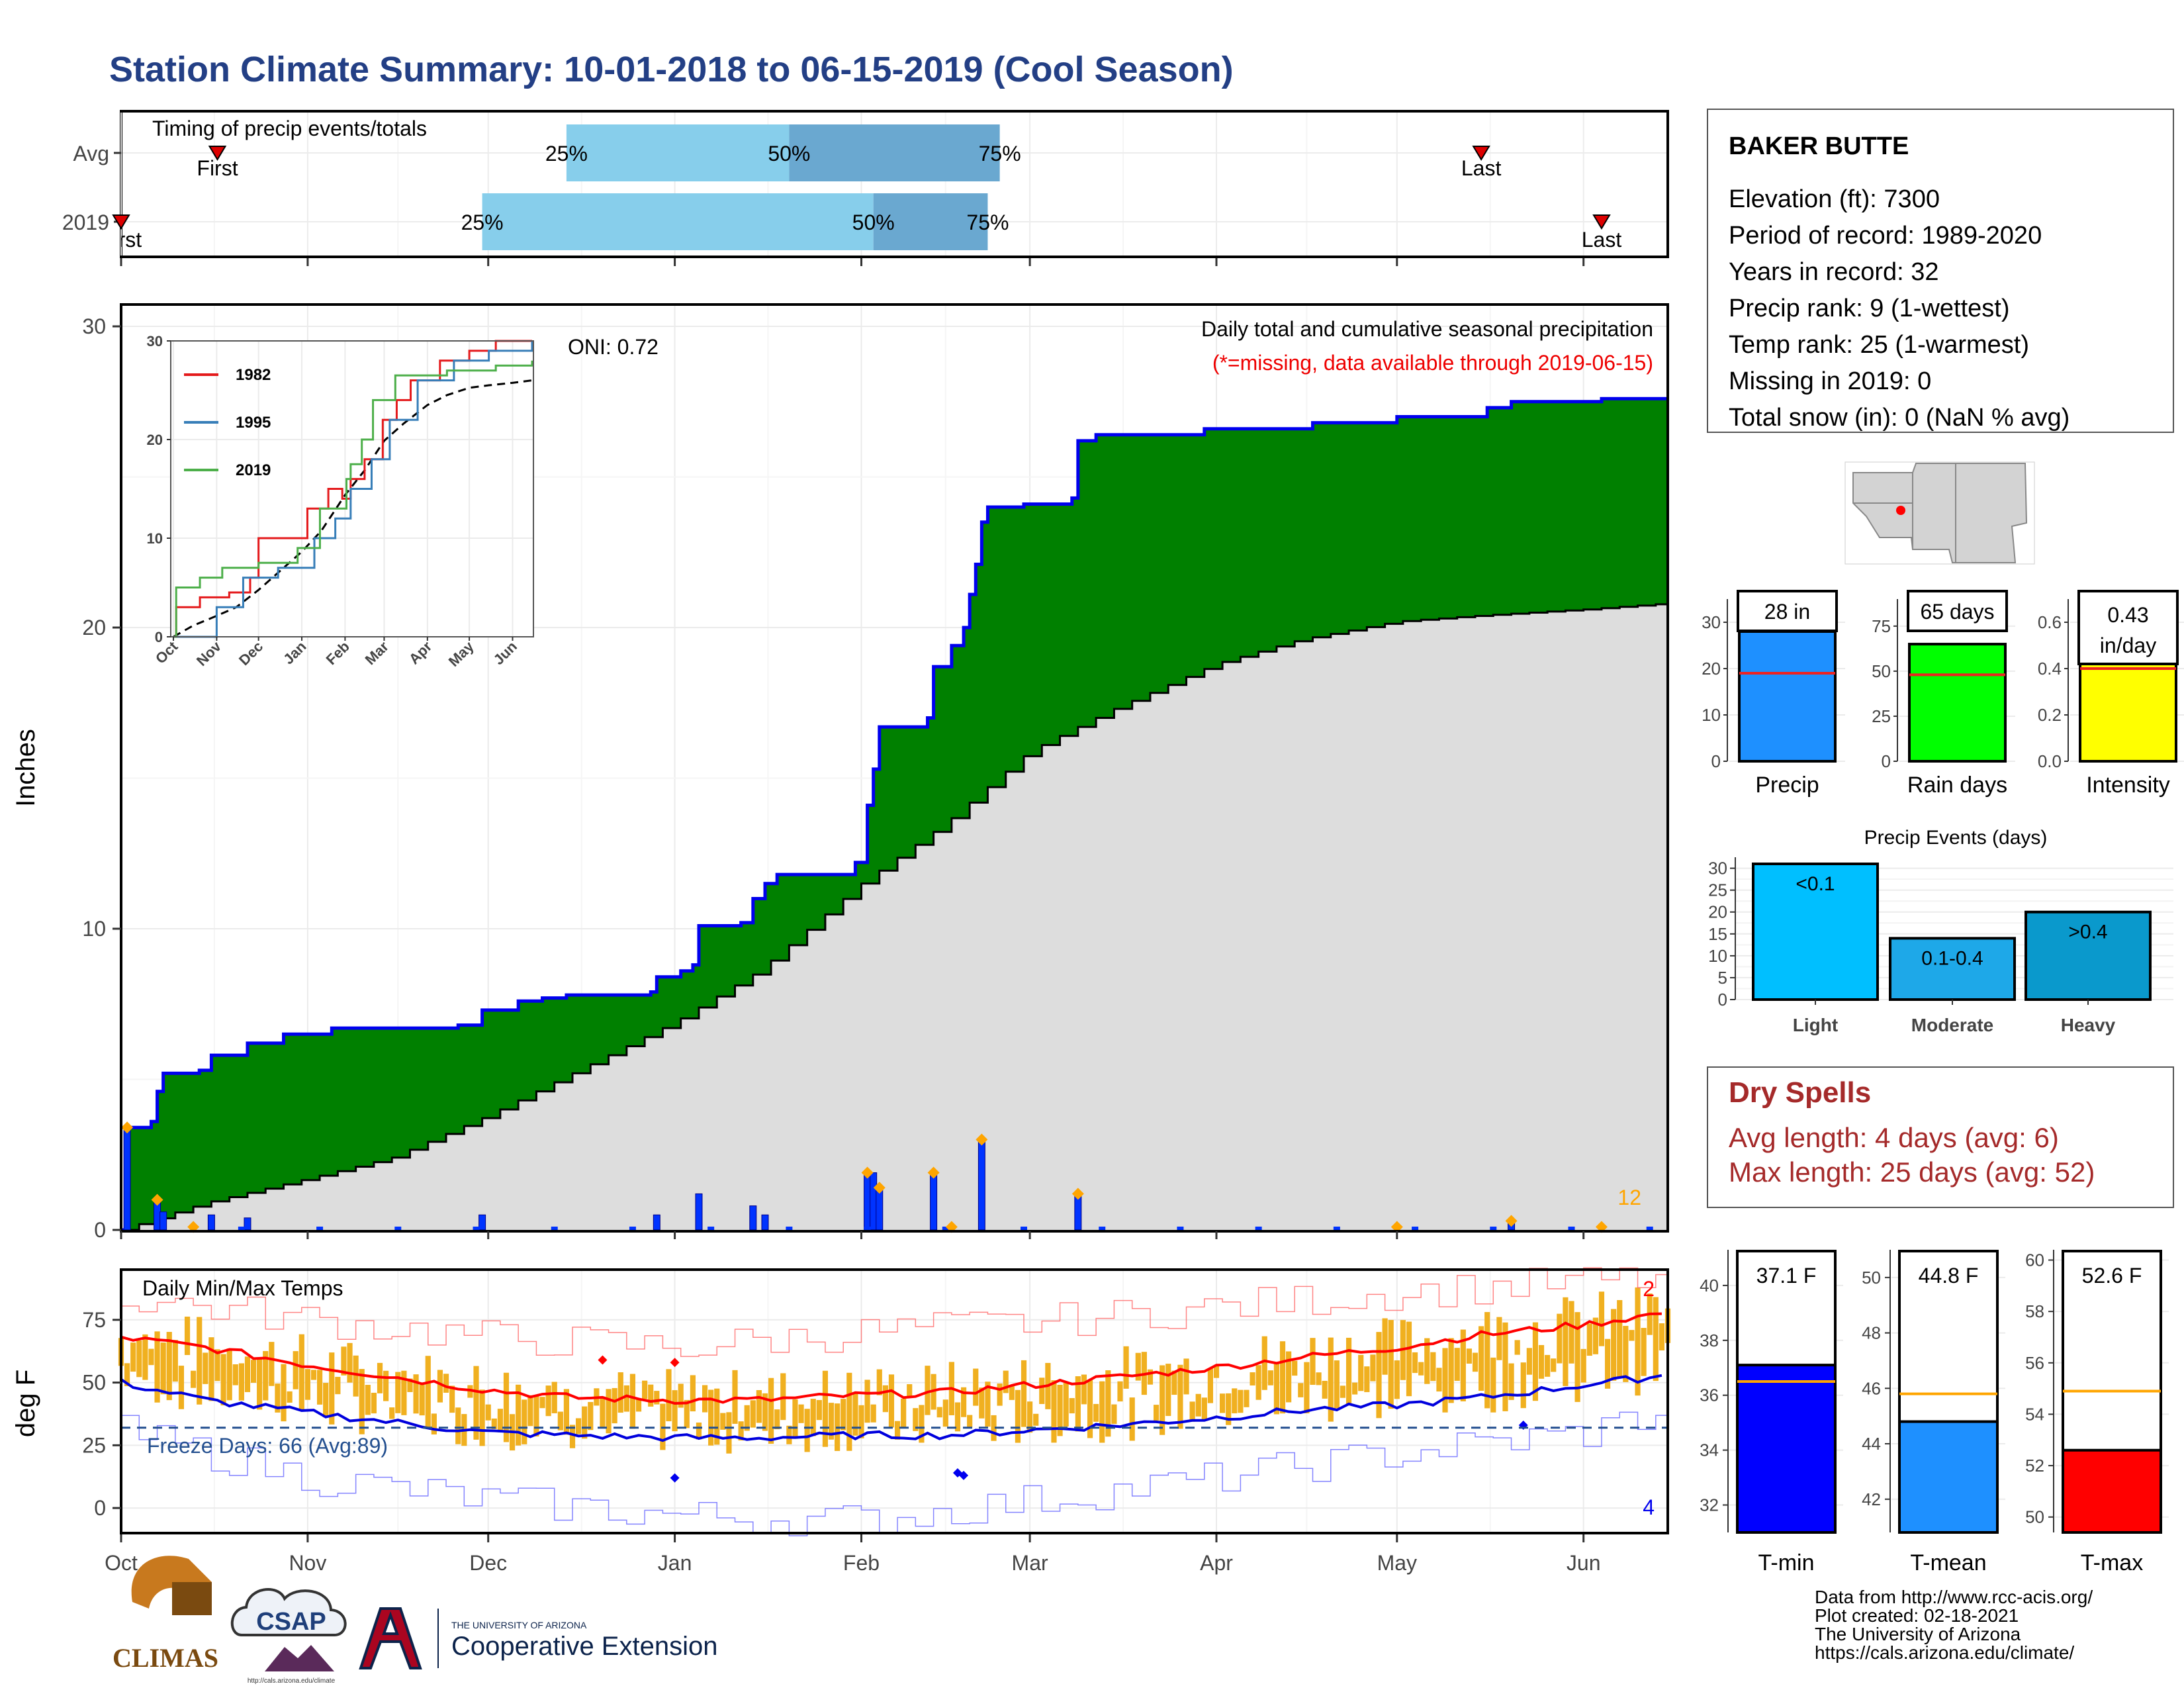  What do you see at coordinates (1871, 1388) in the screenshot?
I see `tsum-y-tick-label: 46` at bounding box center [1871, 1388].